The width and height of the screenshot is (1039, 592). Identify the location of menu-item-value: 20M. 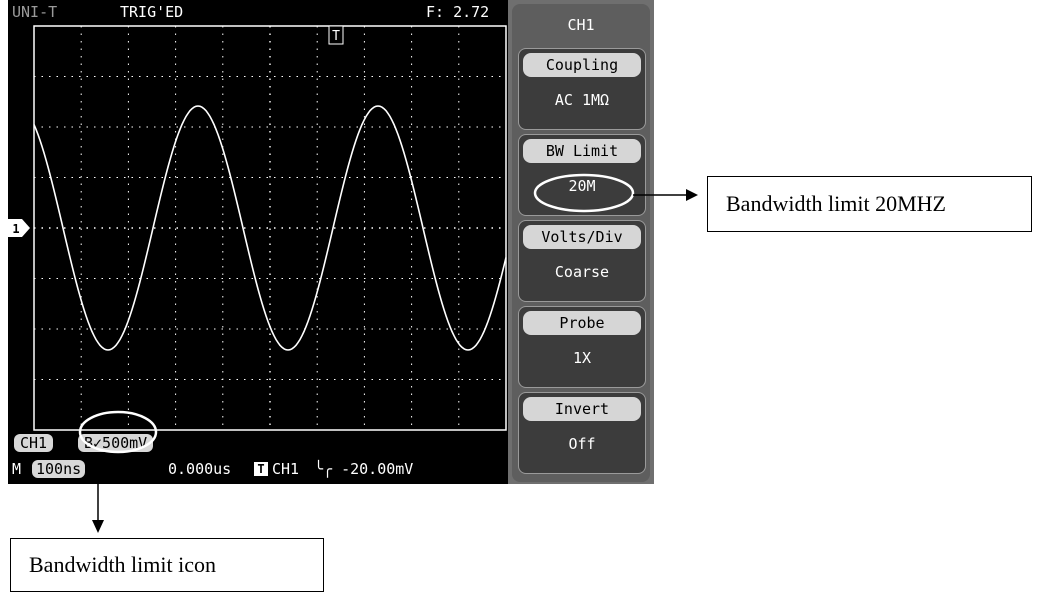
(582, 186).